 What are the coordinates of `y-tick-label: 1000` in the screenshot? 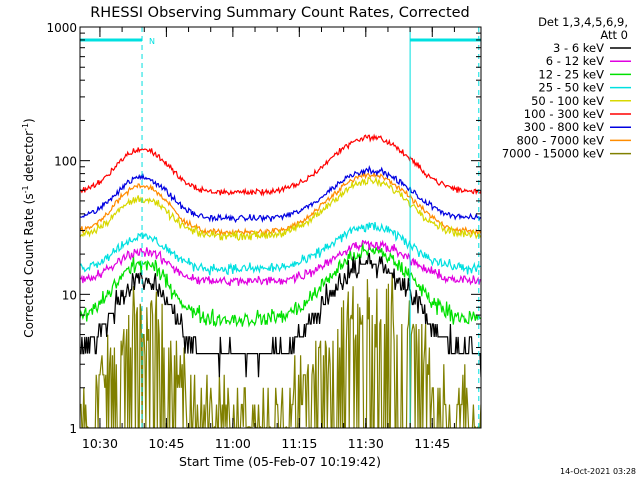 It's located at (61, 28).